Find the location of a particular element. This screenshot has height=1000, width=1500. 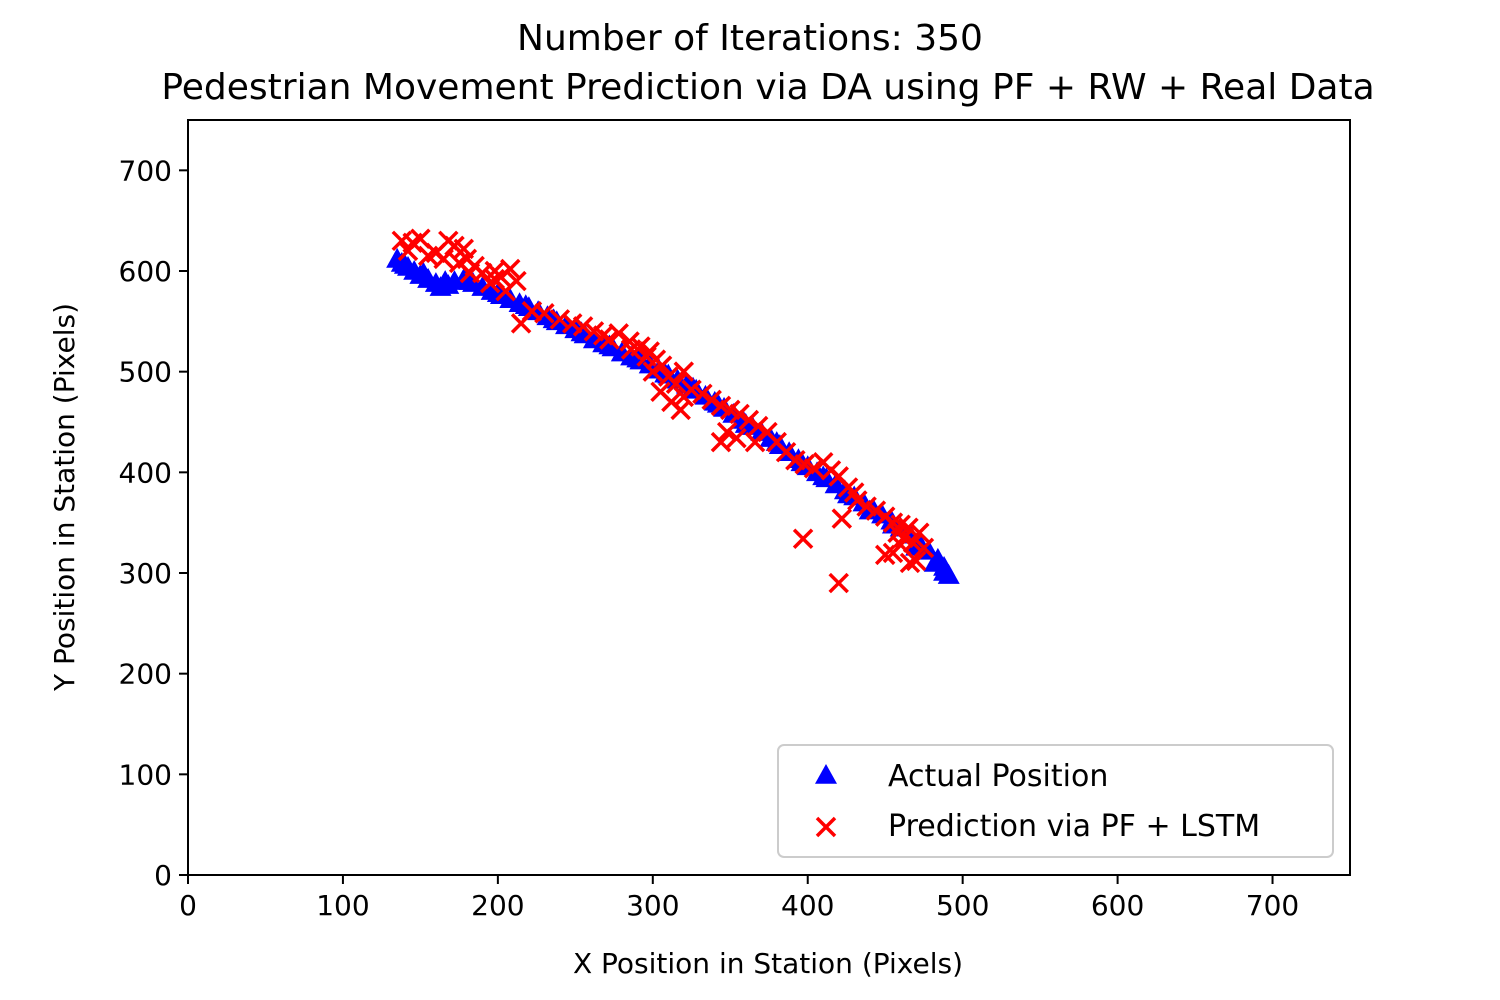

x-tick-label: 700 is located at coordinates (1272, 905).